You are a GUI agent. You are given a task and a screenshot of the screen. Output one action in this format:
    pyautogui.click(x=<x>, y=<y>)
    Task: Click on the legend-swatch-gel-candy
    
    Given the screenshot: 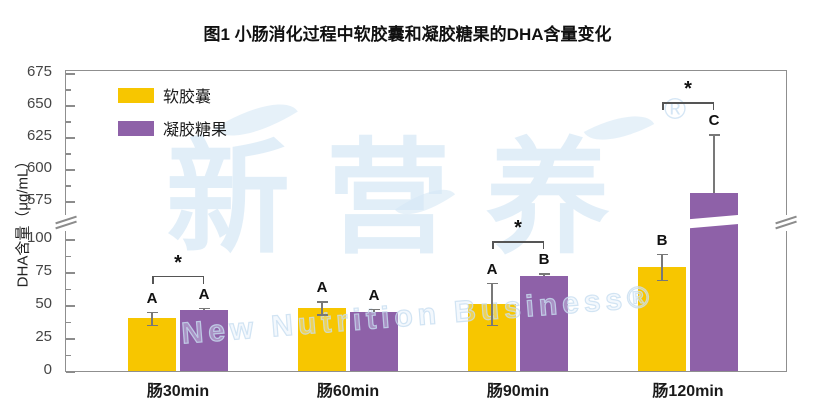 What is the action you would take?
    pyautogui.click(x=136, y=128)
    